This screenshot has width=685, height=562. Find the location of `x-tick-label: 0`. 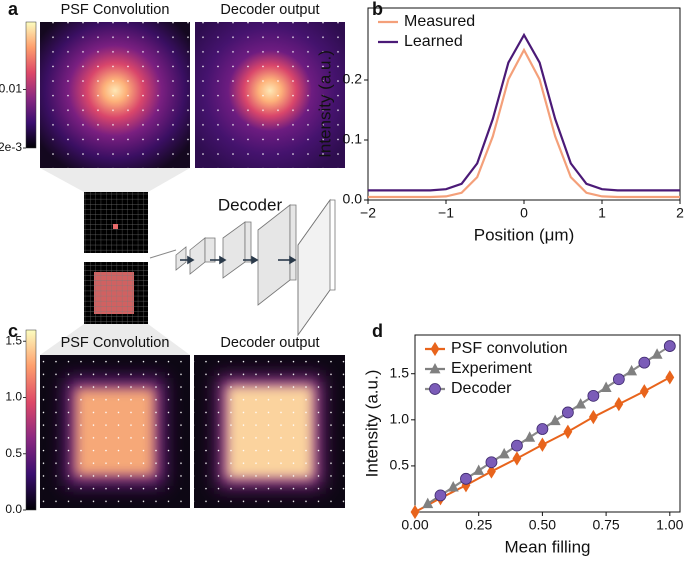

x-tick-label: 0 is located at coordinates (524, 213).